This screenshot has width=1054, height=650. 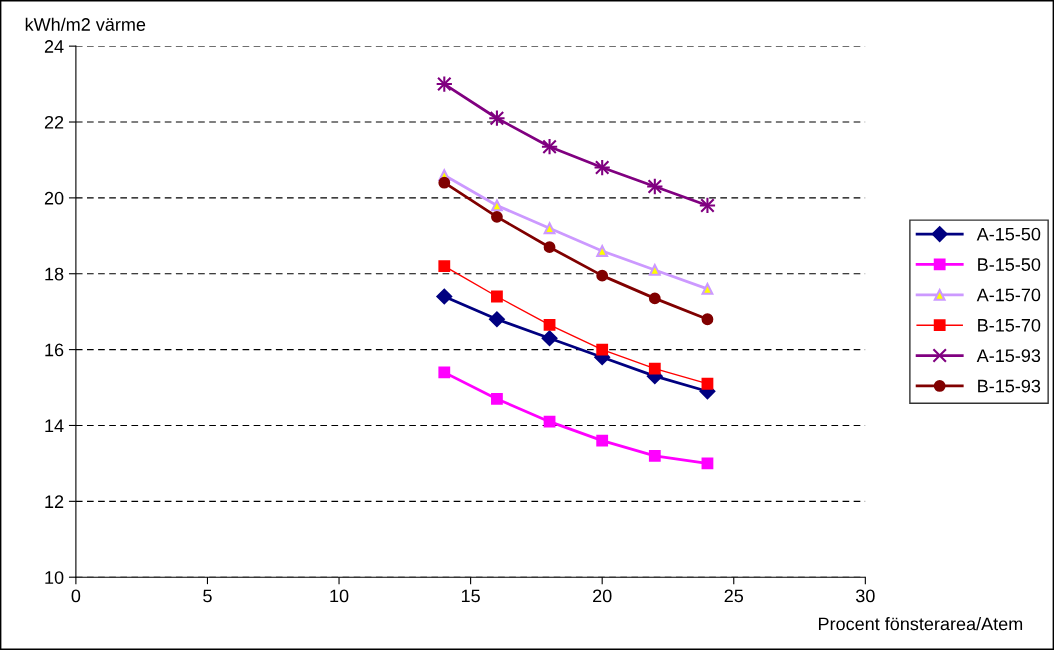 I want to click on x-tick-label: 15, so click(x=470, y=596).